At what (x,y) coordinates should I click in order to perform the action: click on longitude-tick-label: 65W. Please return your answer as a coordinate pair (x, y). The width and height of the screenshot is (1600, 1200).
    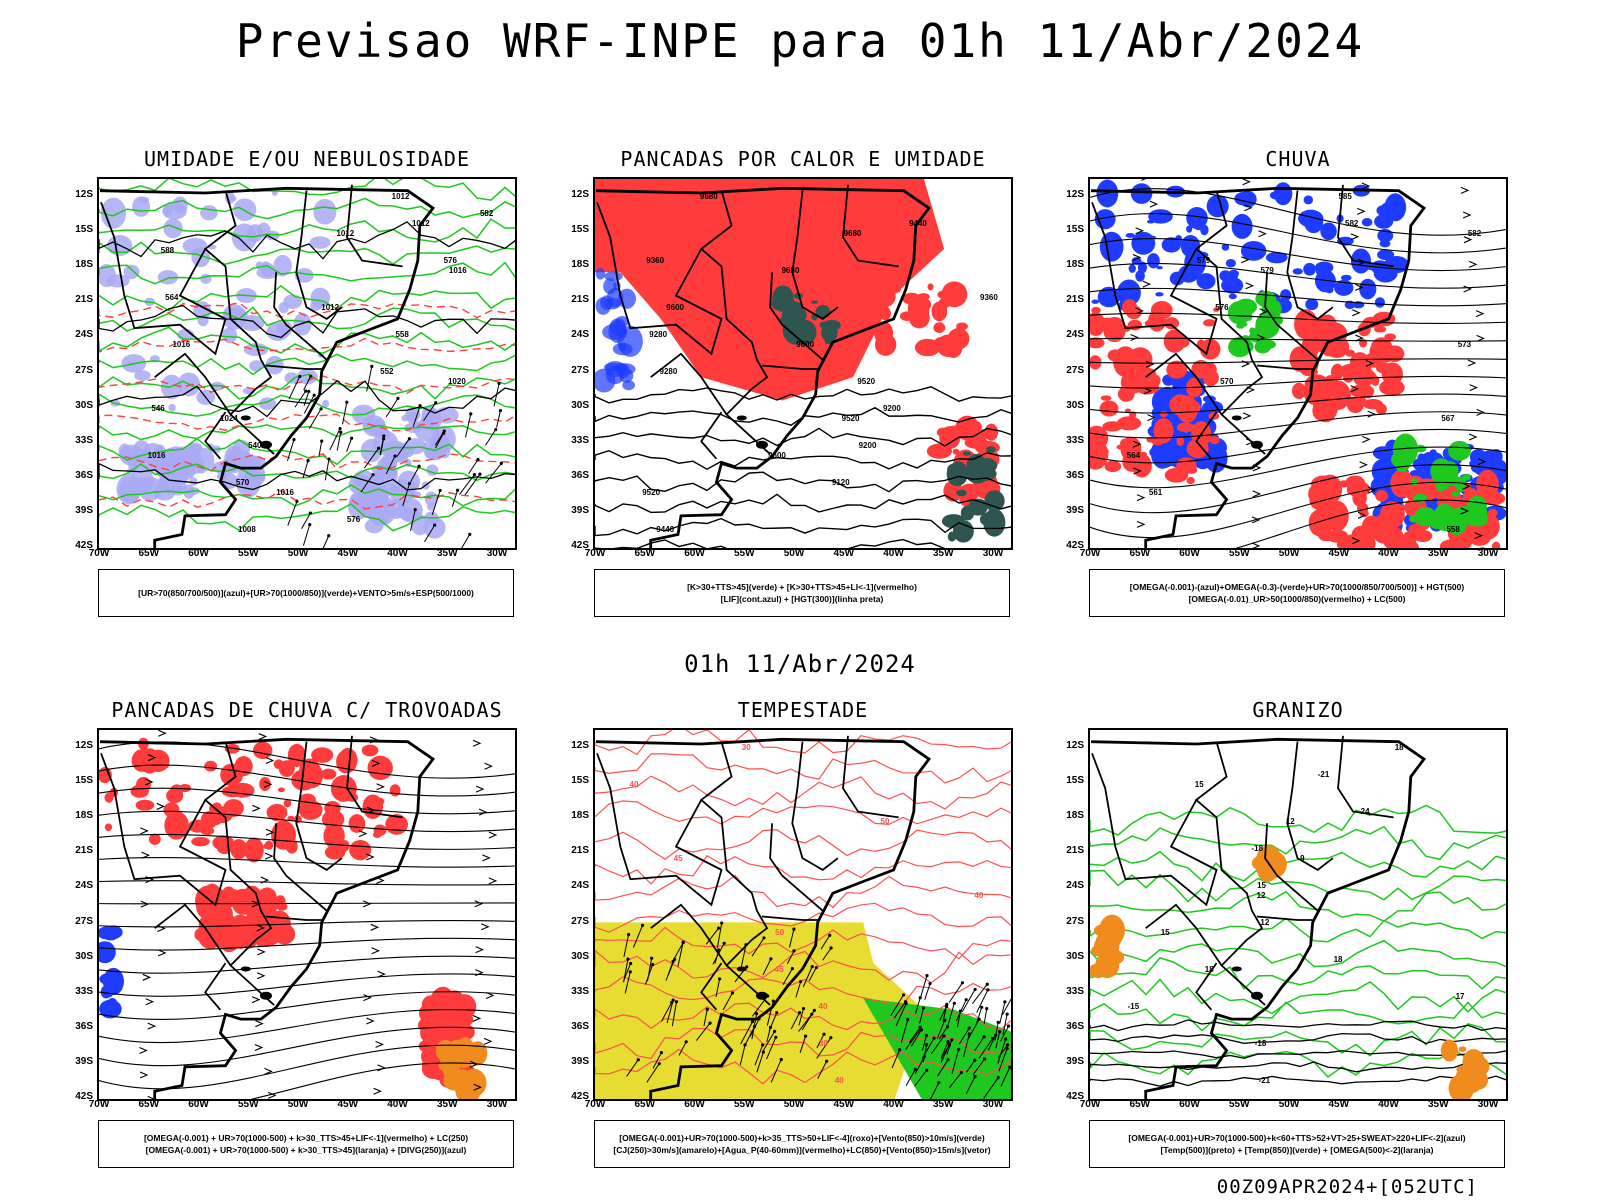
    Looking at the image, I should click on (1140, 553).